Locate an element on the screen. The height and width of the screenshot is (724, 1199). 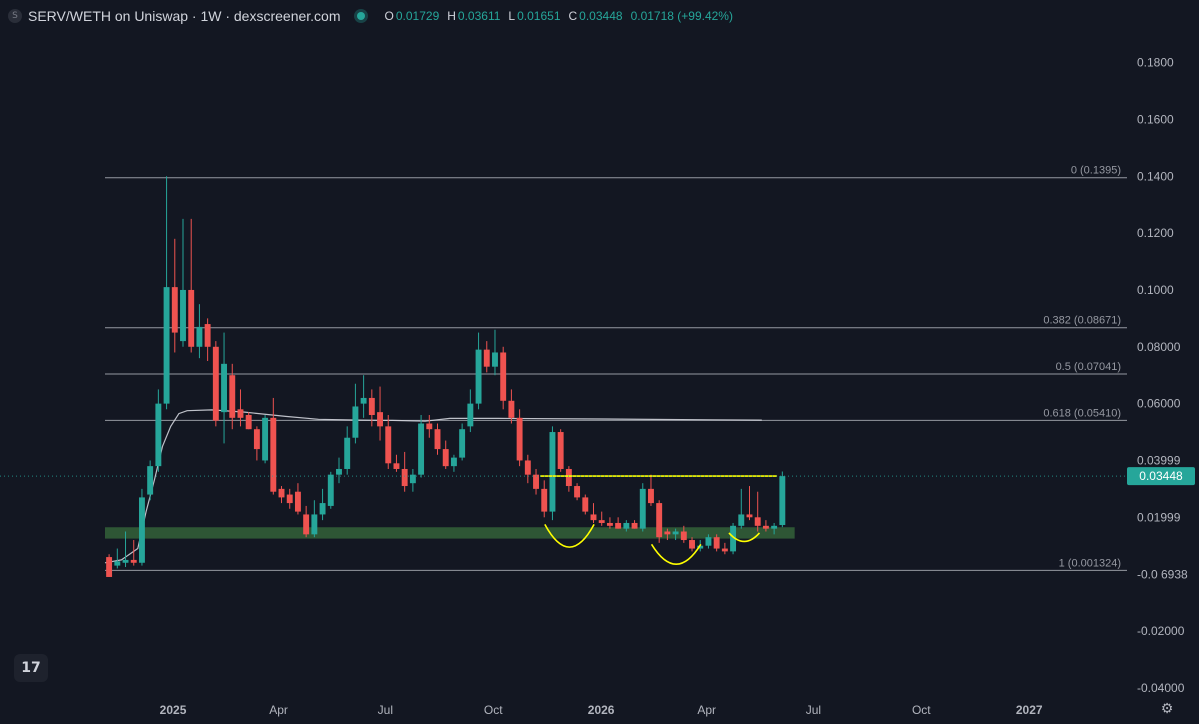
x-axis-tick-label: 2026 is located at coordinates (601, 710).